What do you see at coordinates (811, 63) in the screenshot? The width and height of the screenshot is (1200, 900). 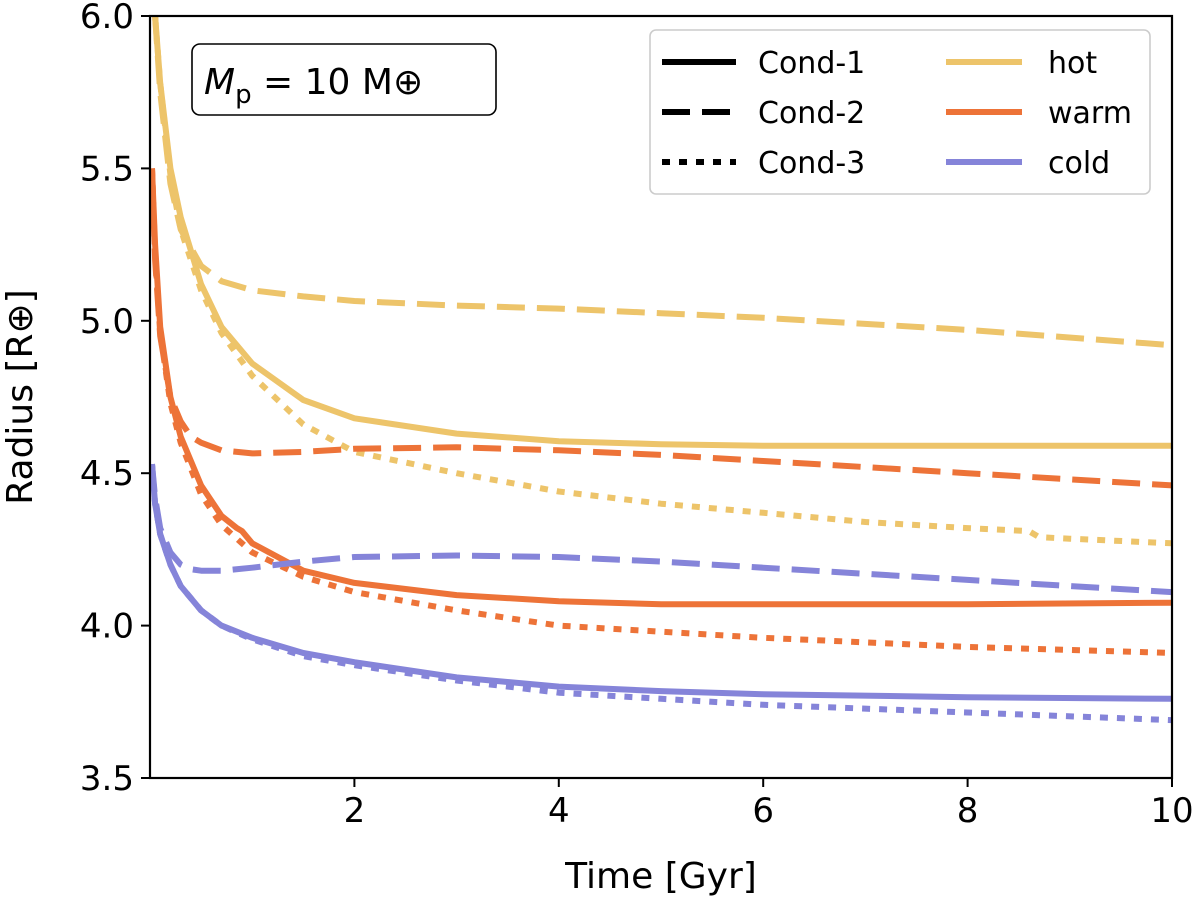 I see `legend-label-cond-1: Cond-1` at bounding box center [811, 63].